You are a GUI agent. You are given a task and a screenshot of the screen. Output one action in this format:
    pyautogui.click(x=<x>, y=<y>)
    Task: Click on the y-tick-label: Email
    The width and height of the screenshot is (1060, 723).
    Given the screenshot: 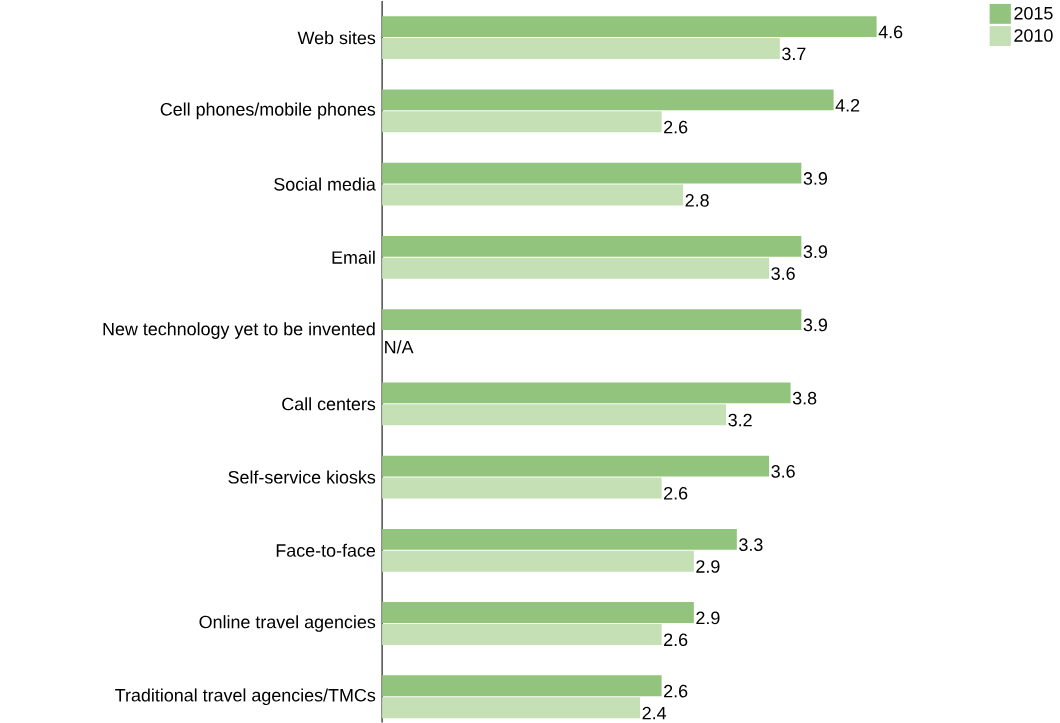 What is the action you would take?
    pyautogui.click(x=353, y=257)
    